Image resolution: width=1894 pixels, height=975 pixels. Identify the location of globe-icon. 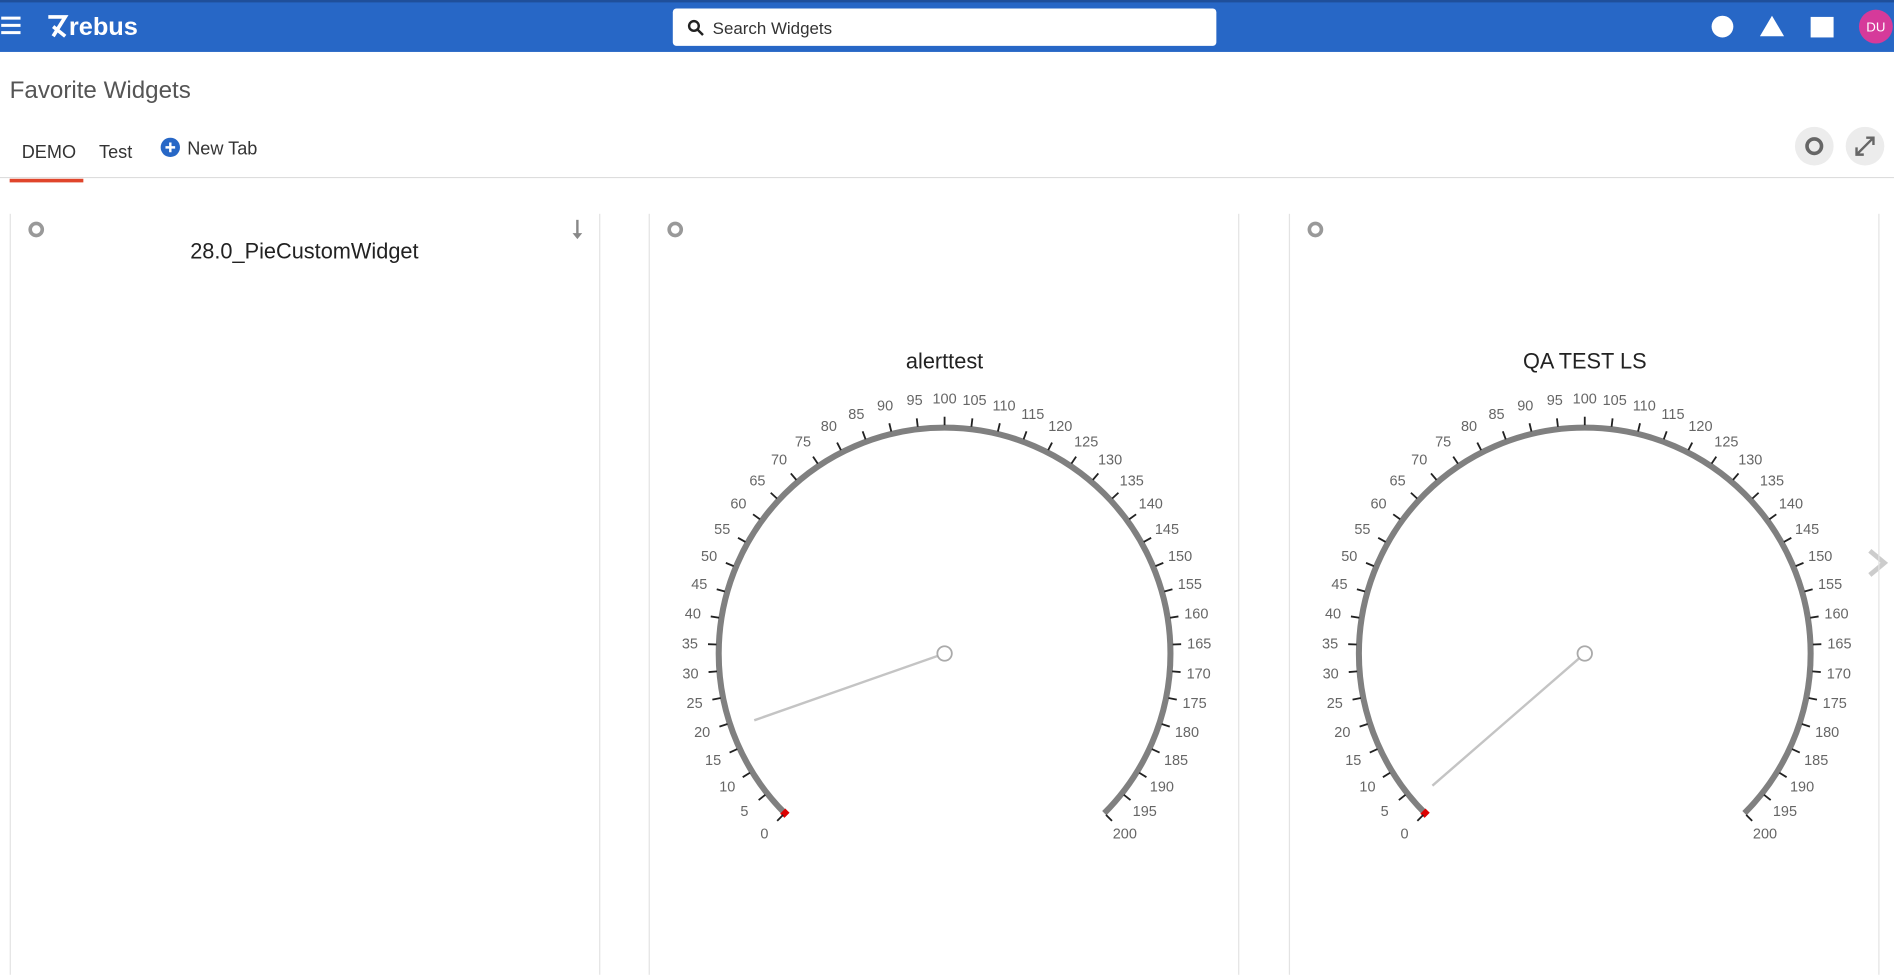
(1722, 26).